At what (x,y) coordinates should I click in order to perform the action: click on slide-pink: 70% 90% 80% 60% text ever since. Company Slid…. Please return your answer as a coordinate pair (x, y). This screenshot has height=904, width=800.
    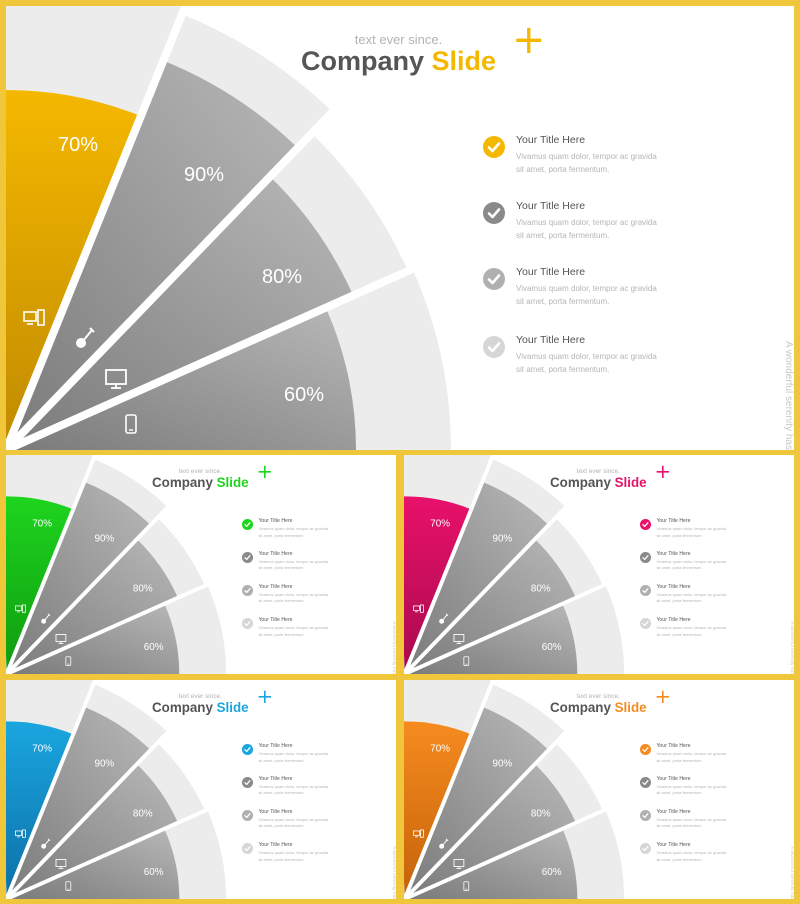
    Looking at the image, I should click on (599, 564).